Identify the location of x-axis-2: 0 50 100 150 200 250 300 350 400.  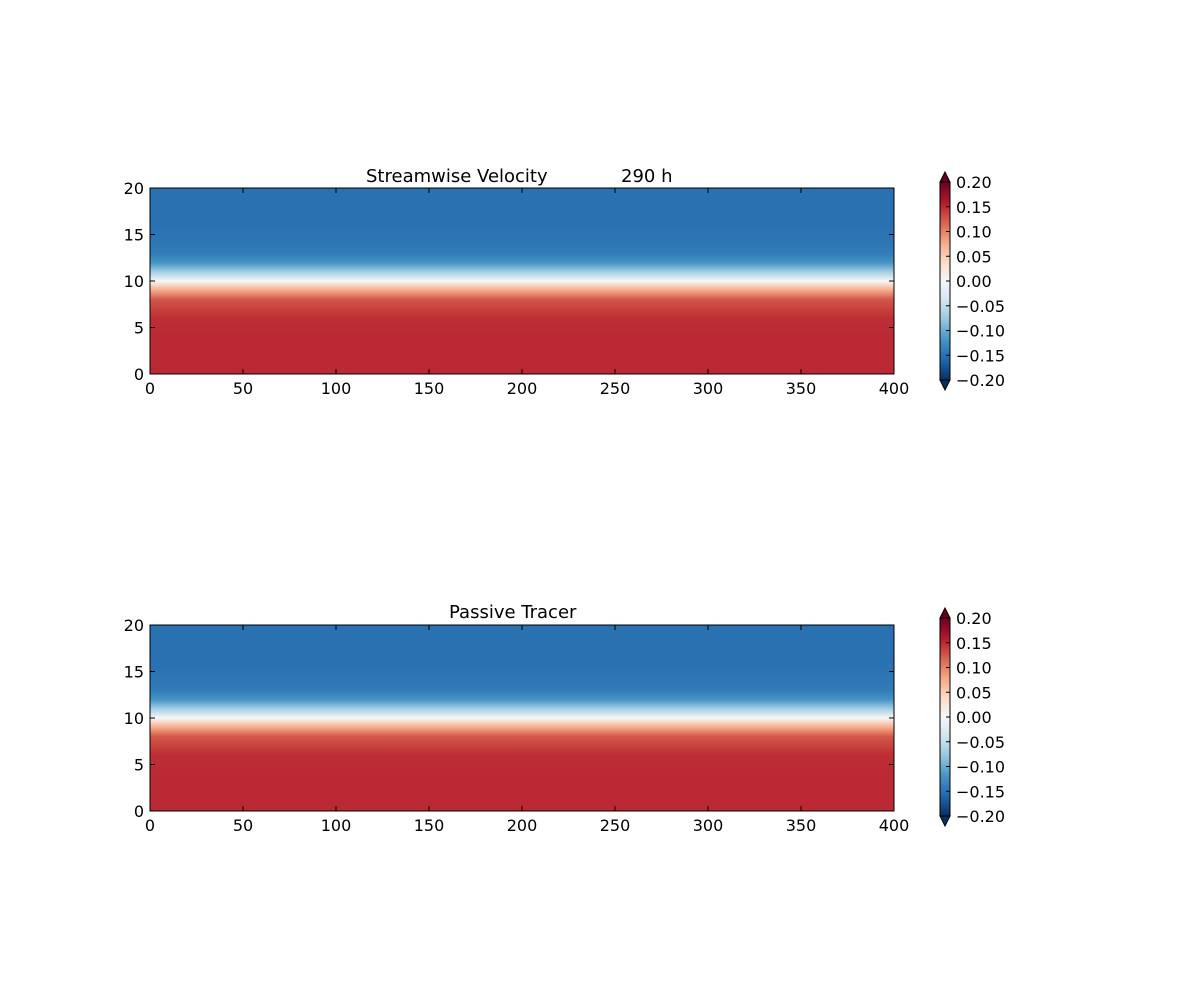
(527, 730).